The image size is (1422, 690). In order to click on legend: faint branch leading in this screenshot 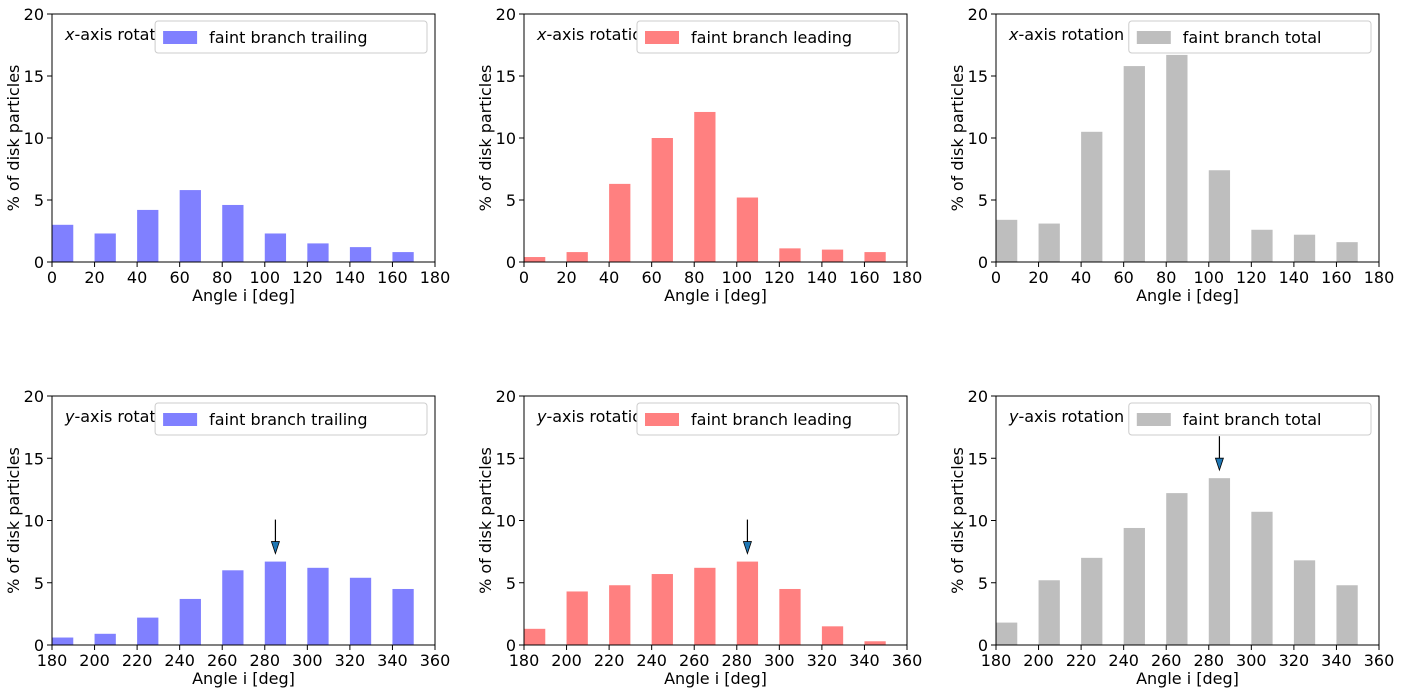, I will do `click(768, 419)`.